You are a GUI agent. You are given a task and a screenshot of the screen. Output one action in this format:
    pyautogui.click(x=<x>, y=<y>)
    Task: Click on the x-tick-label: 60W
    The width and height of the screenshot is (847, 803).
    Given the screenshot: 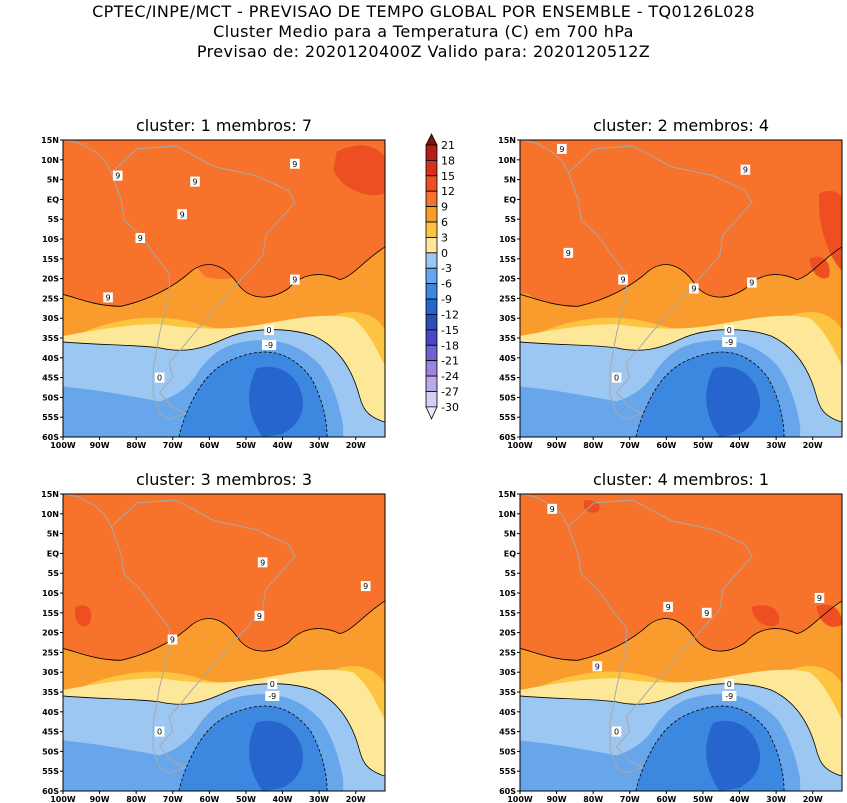 What is the action you would take?
    pyautogui.click(x=666, y=445)
    